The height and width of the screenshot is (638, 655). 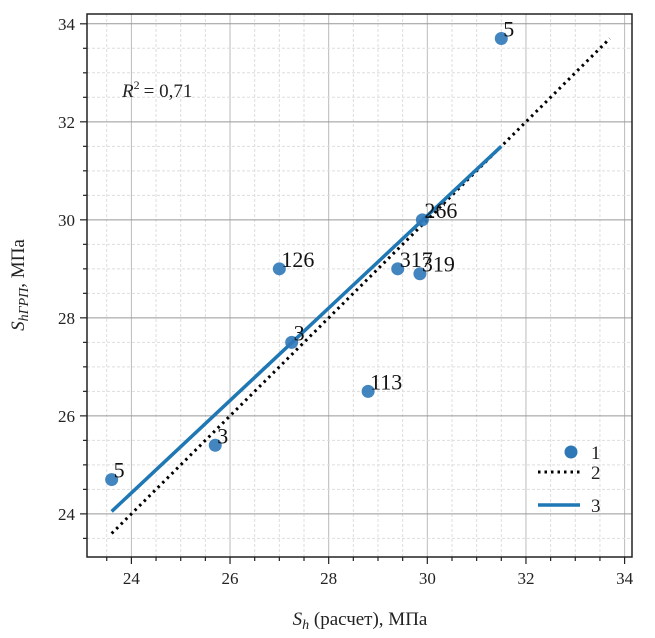 What do you see at coordinates (67, 24) in the screenshot?
I see `y-tick-label: 34` at bounding box center [67, 24].